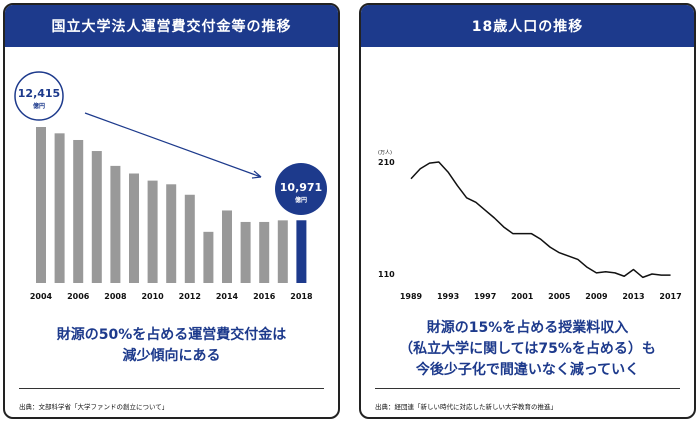  Describe the element at coordinates (256, 174) in the screenshot. I see `arrow-head-icon` at that location.